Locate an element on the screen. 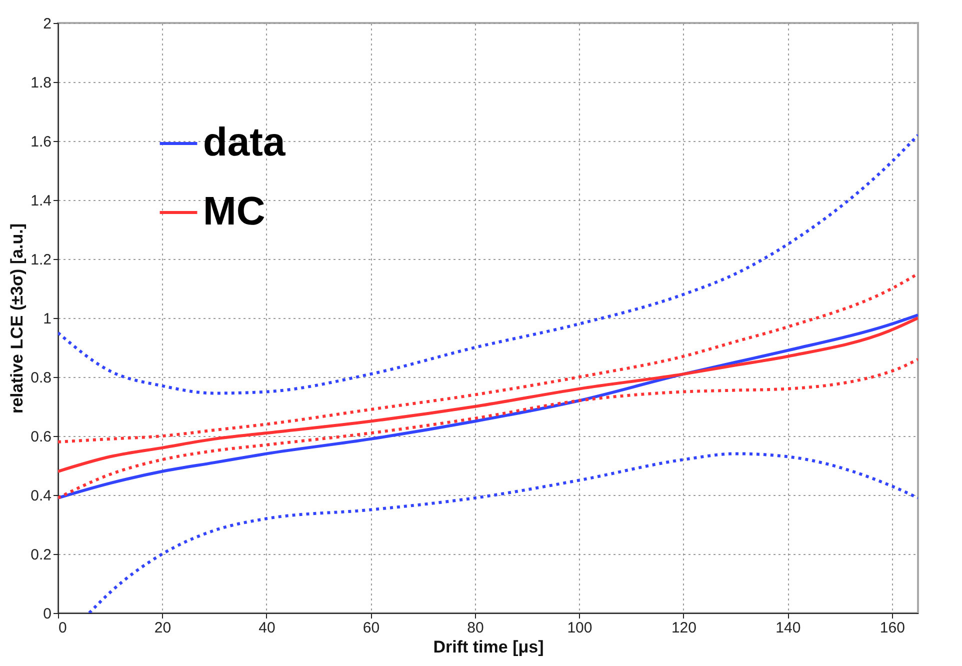 Image resolution: width=962 pixels, height=666 pixels. x-tick-label: 100 is located at coordinates (579, 628).